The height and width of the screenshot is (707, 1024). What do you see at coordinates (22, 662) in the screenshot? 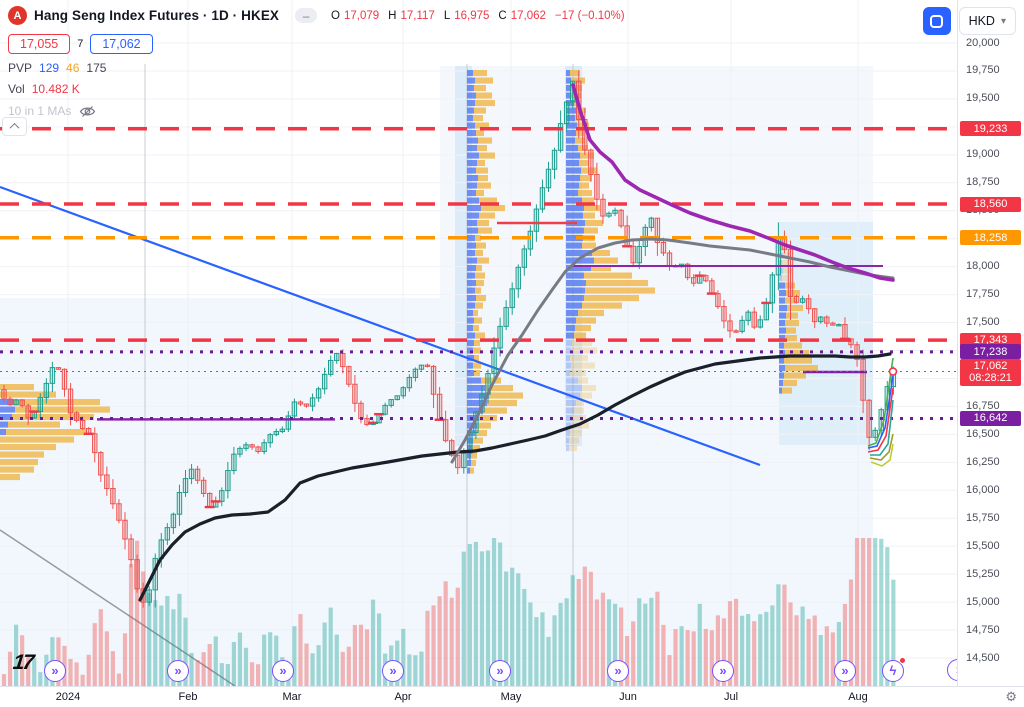
I see `tradingview-logo: 17` at bounding box center [22, 662].